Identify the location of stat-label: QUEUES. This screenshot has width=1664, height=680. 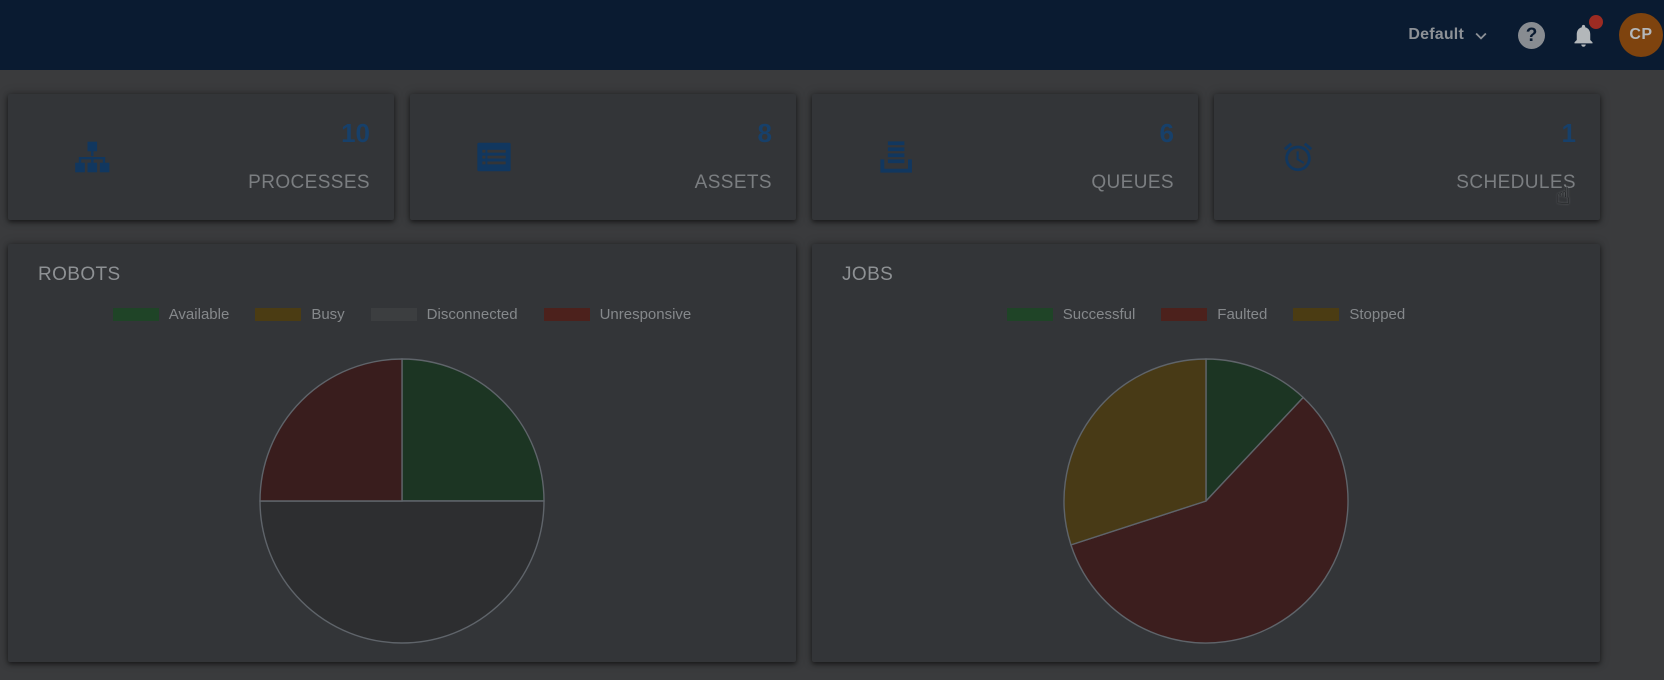
(1132, 182).